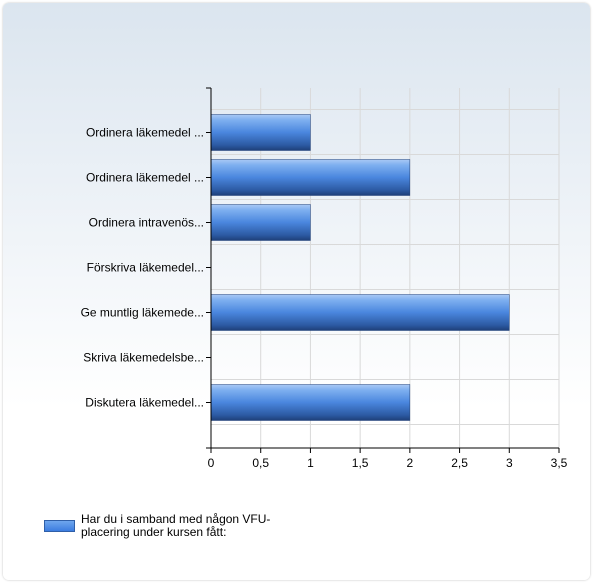 This screenshot has width=595, height=584. Describe the element at coordinates (59, 526) in the screenshot. I see `legend-swatch` at that location.